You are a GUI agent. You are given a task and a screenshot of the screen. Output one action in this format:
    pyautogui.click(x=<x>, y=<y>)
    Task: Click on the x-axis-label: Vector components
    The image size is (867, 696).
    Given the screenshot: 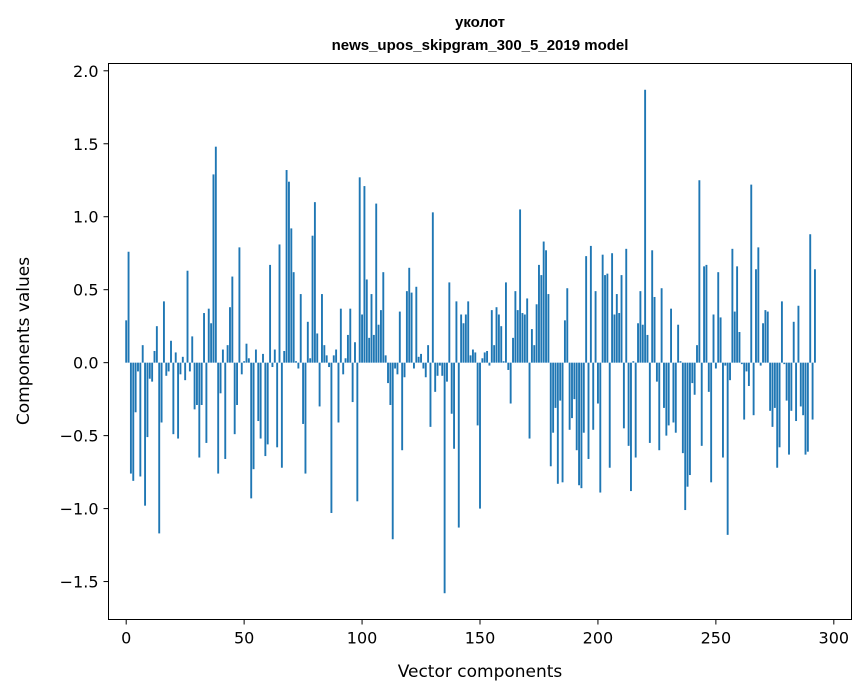 What is the action you would take?
    pyautogui.click(x=480, y=672)
    